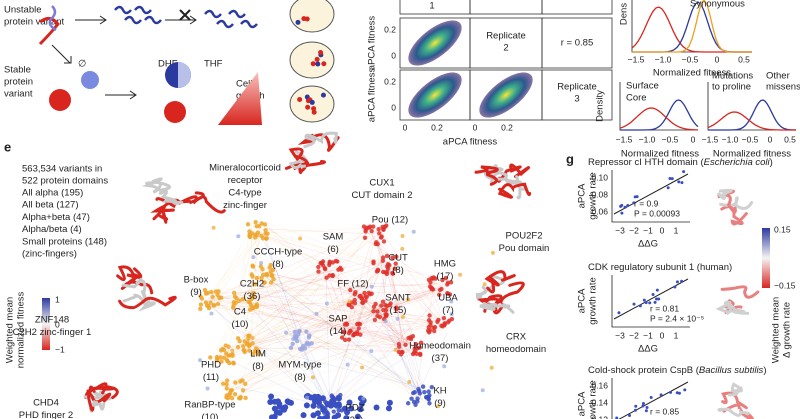 The height and width of the screenshot is (419, 800). What do you see at coordinates (787, 330) in the screenshot?
I see `colorbar-label: Δ growth rate` at bounding box center [787, 330].